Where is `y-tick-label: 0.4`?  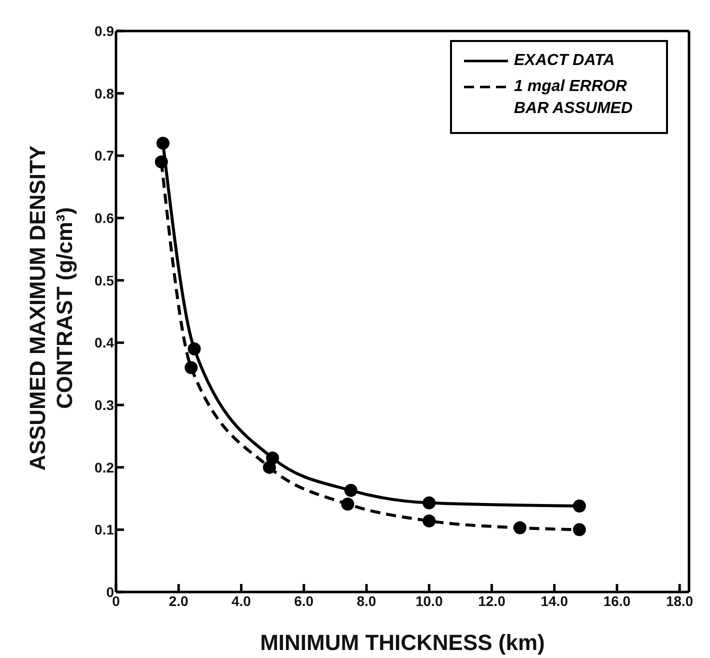
y-tick-label: 0.4 is located at coordinates (104, 342).